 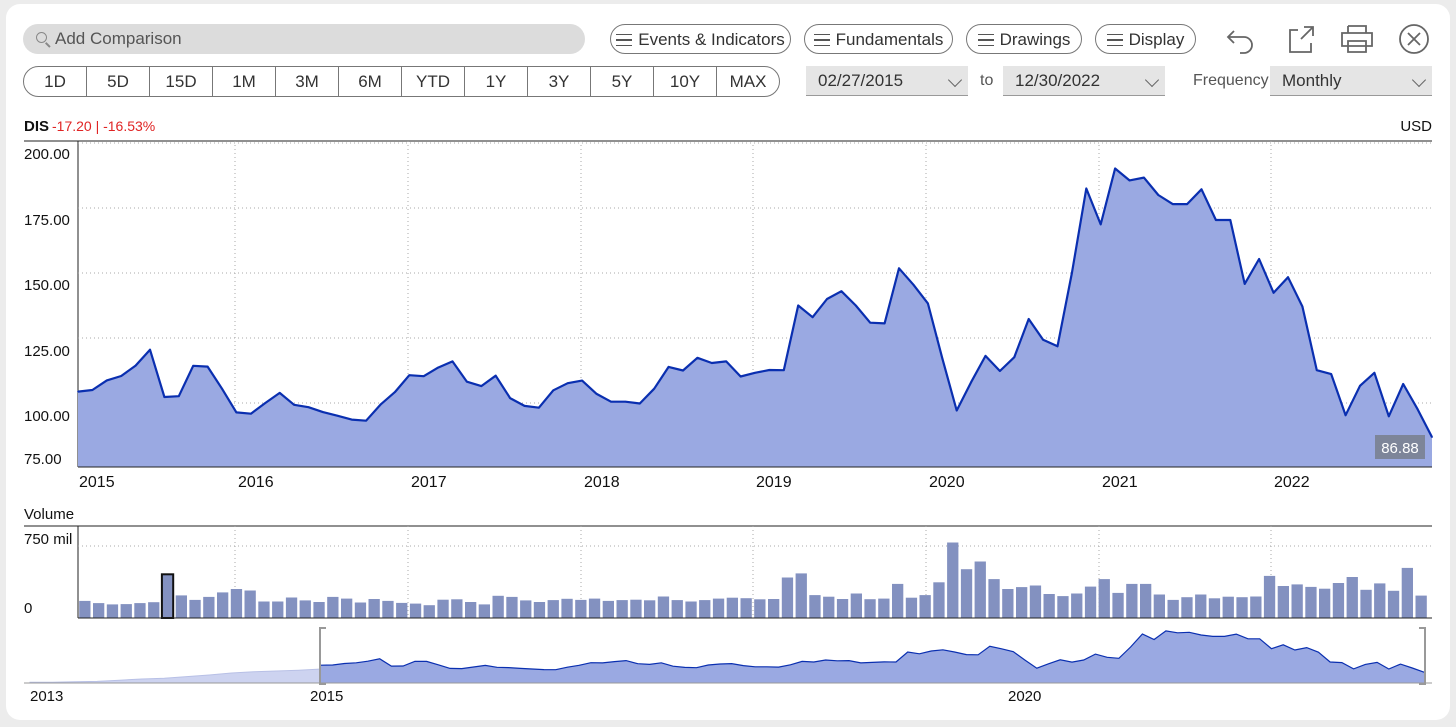 I want to click on frequency-select: Monthly, so click(x=1351, y=81).